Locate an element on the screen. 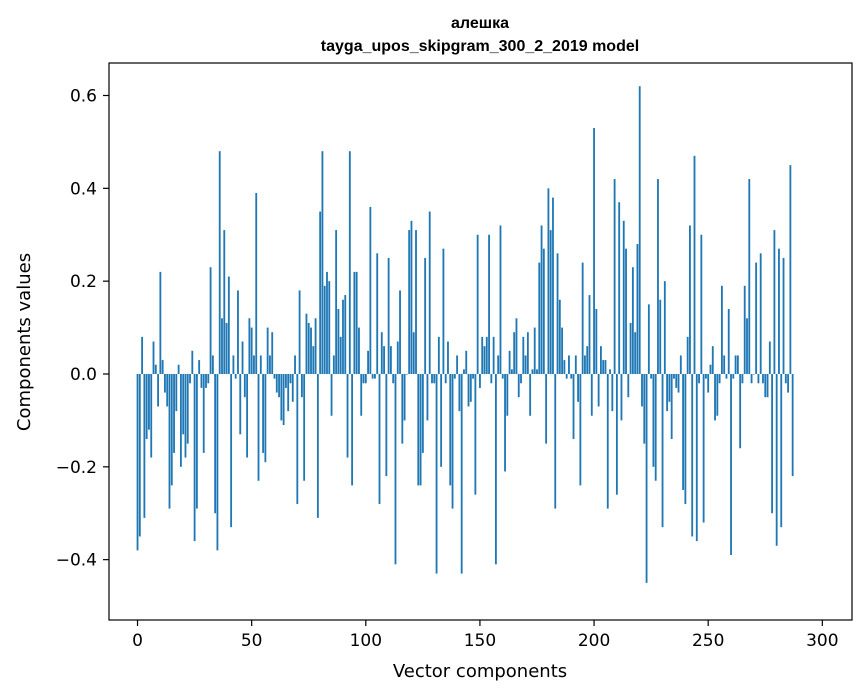  y-tick-label: 0.6 is located at coordinates (83, 96).